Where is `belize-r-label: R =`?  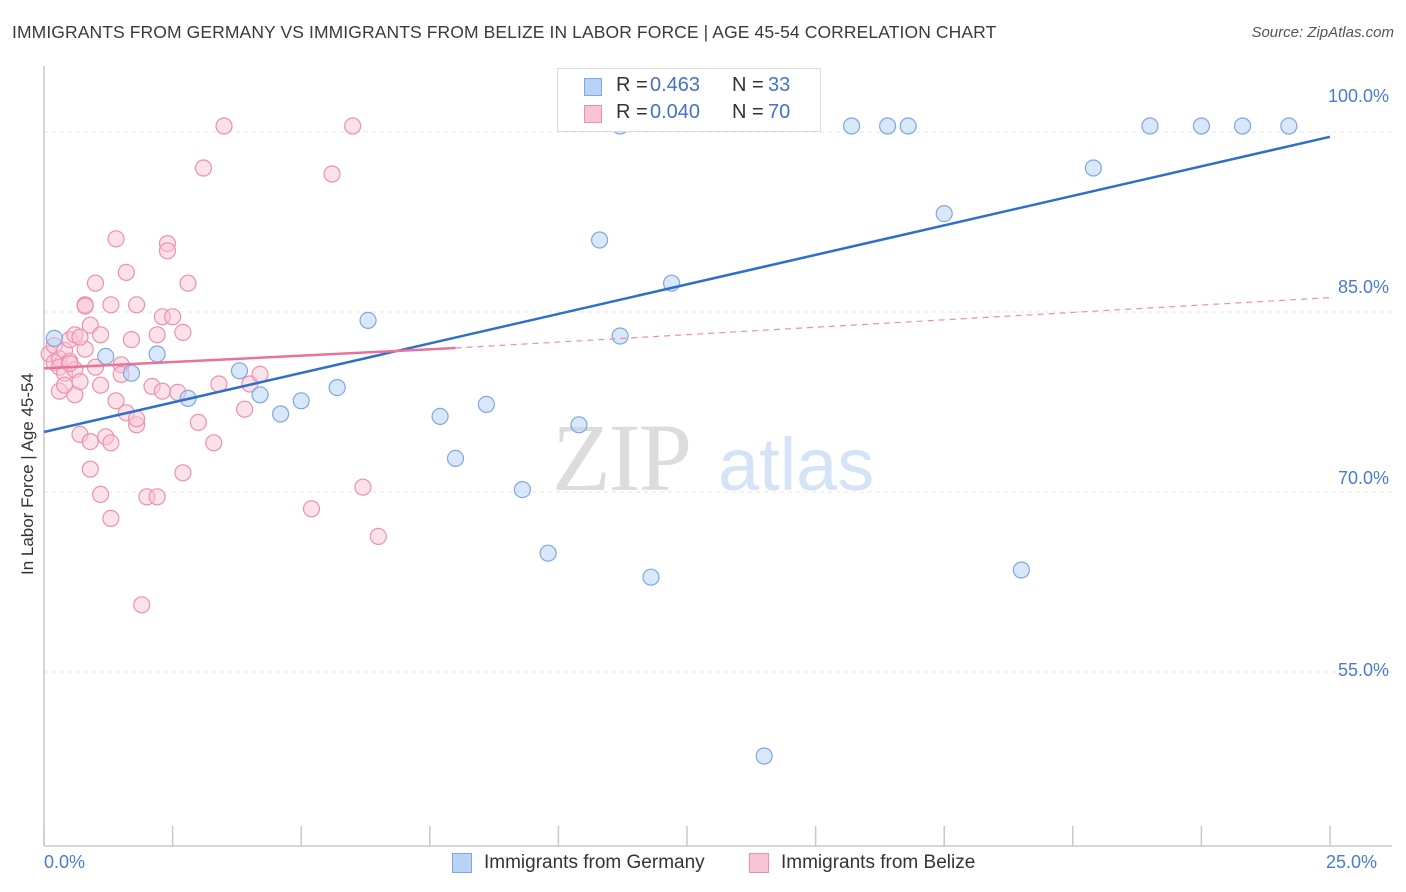
belize-r-label: R = is located at coordinates (632, 112).